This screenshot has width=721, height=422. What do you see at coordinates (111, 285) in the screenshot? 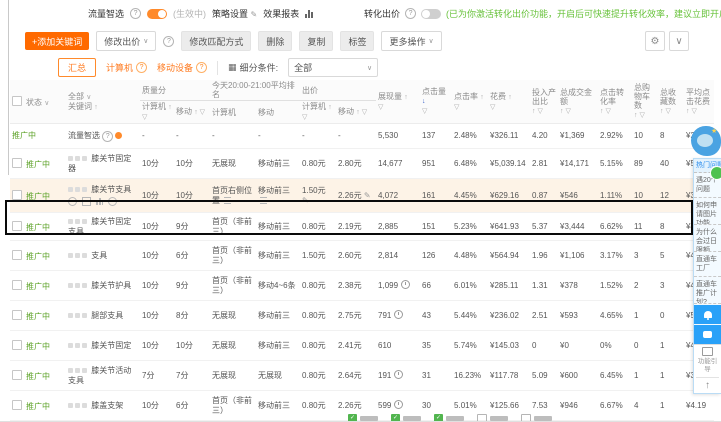
I see `keyword-text: 膝关节护具` at bounding box center [111, 285].